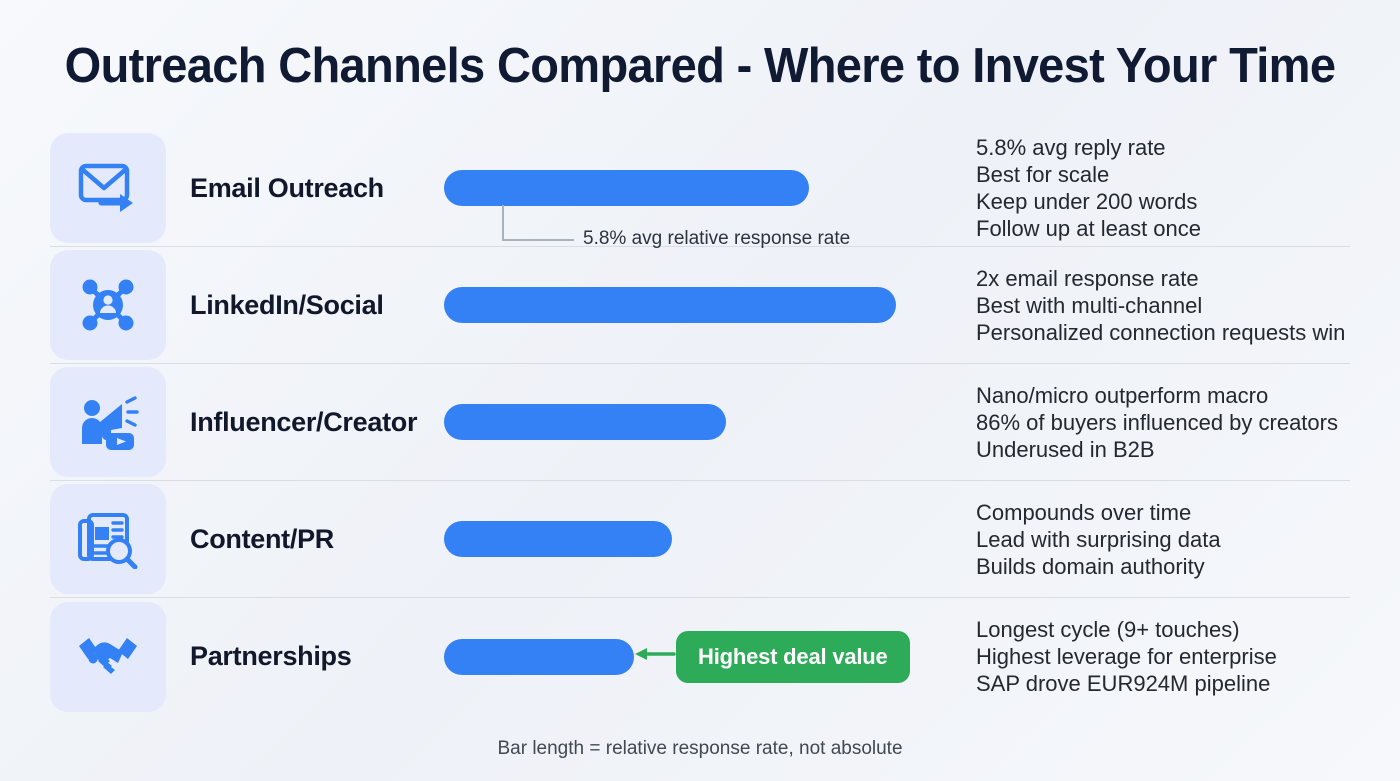 The height and width of the screenshot is (781, 1400). I want to click on note-line: 5.8% avg reply rate, so click(1071, 147).